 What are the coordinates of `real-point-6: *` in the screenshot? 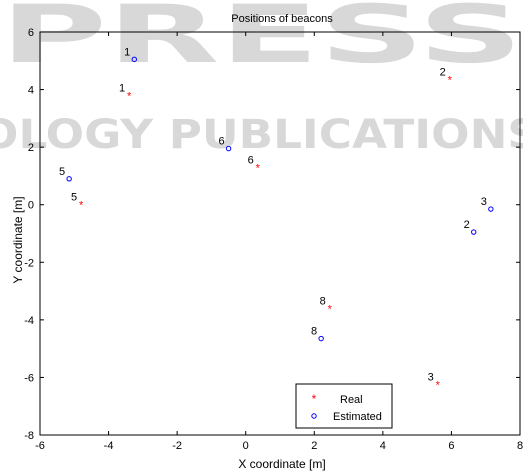 It's located at (258, 168).